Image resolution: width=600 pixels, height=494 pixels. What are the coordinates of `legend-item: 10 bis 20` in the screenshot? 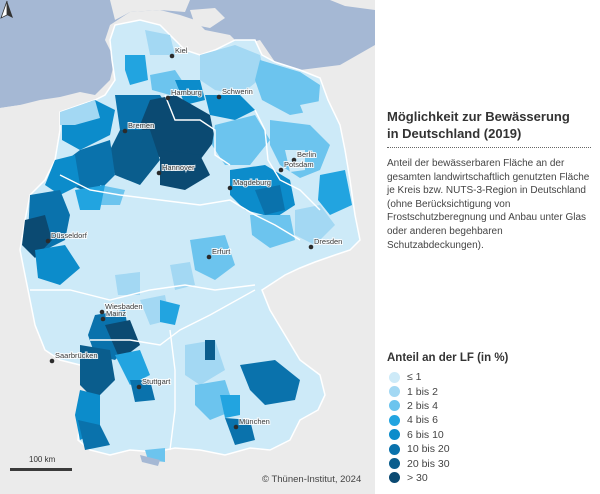 It's located at (419, 449).